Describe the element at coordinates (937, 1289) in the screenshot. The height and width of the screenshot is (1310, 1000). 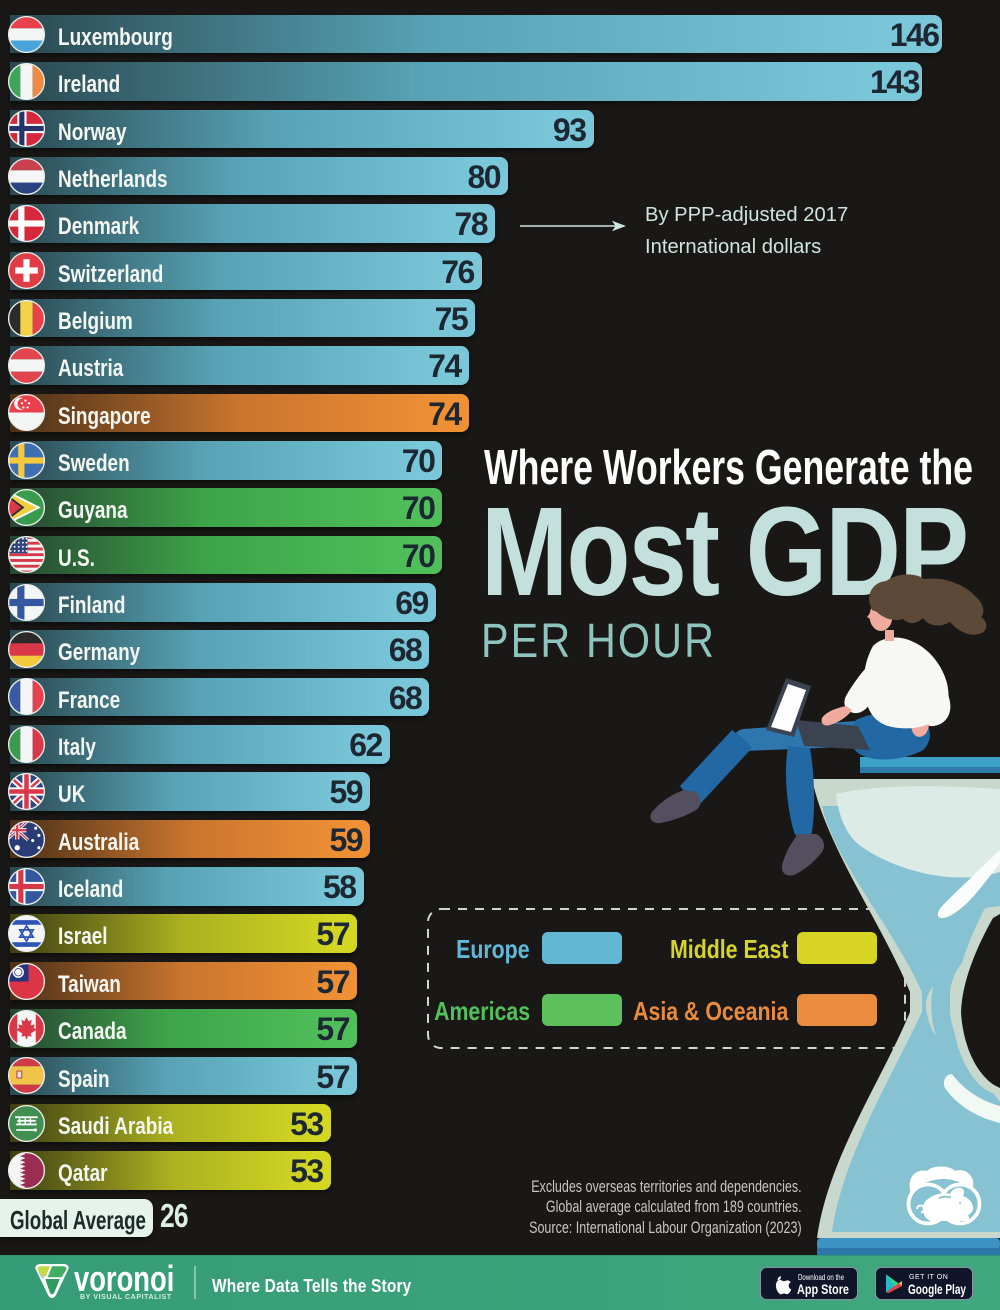
I see `svg-text: Google Play` at that location.